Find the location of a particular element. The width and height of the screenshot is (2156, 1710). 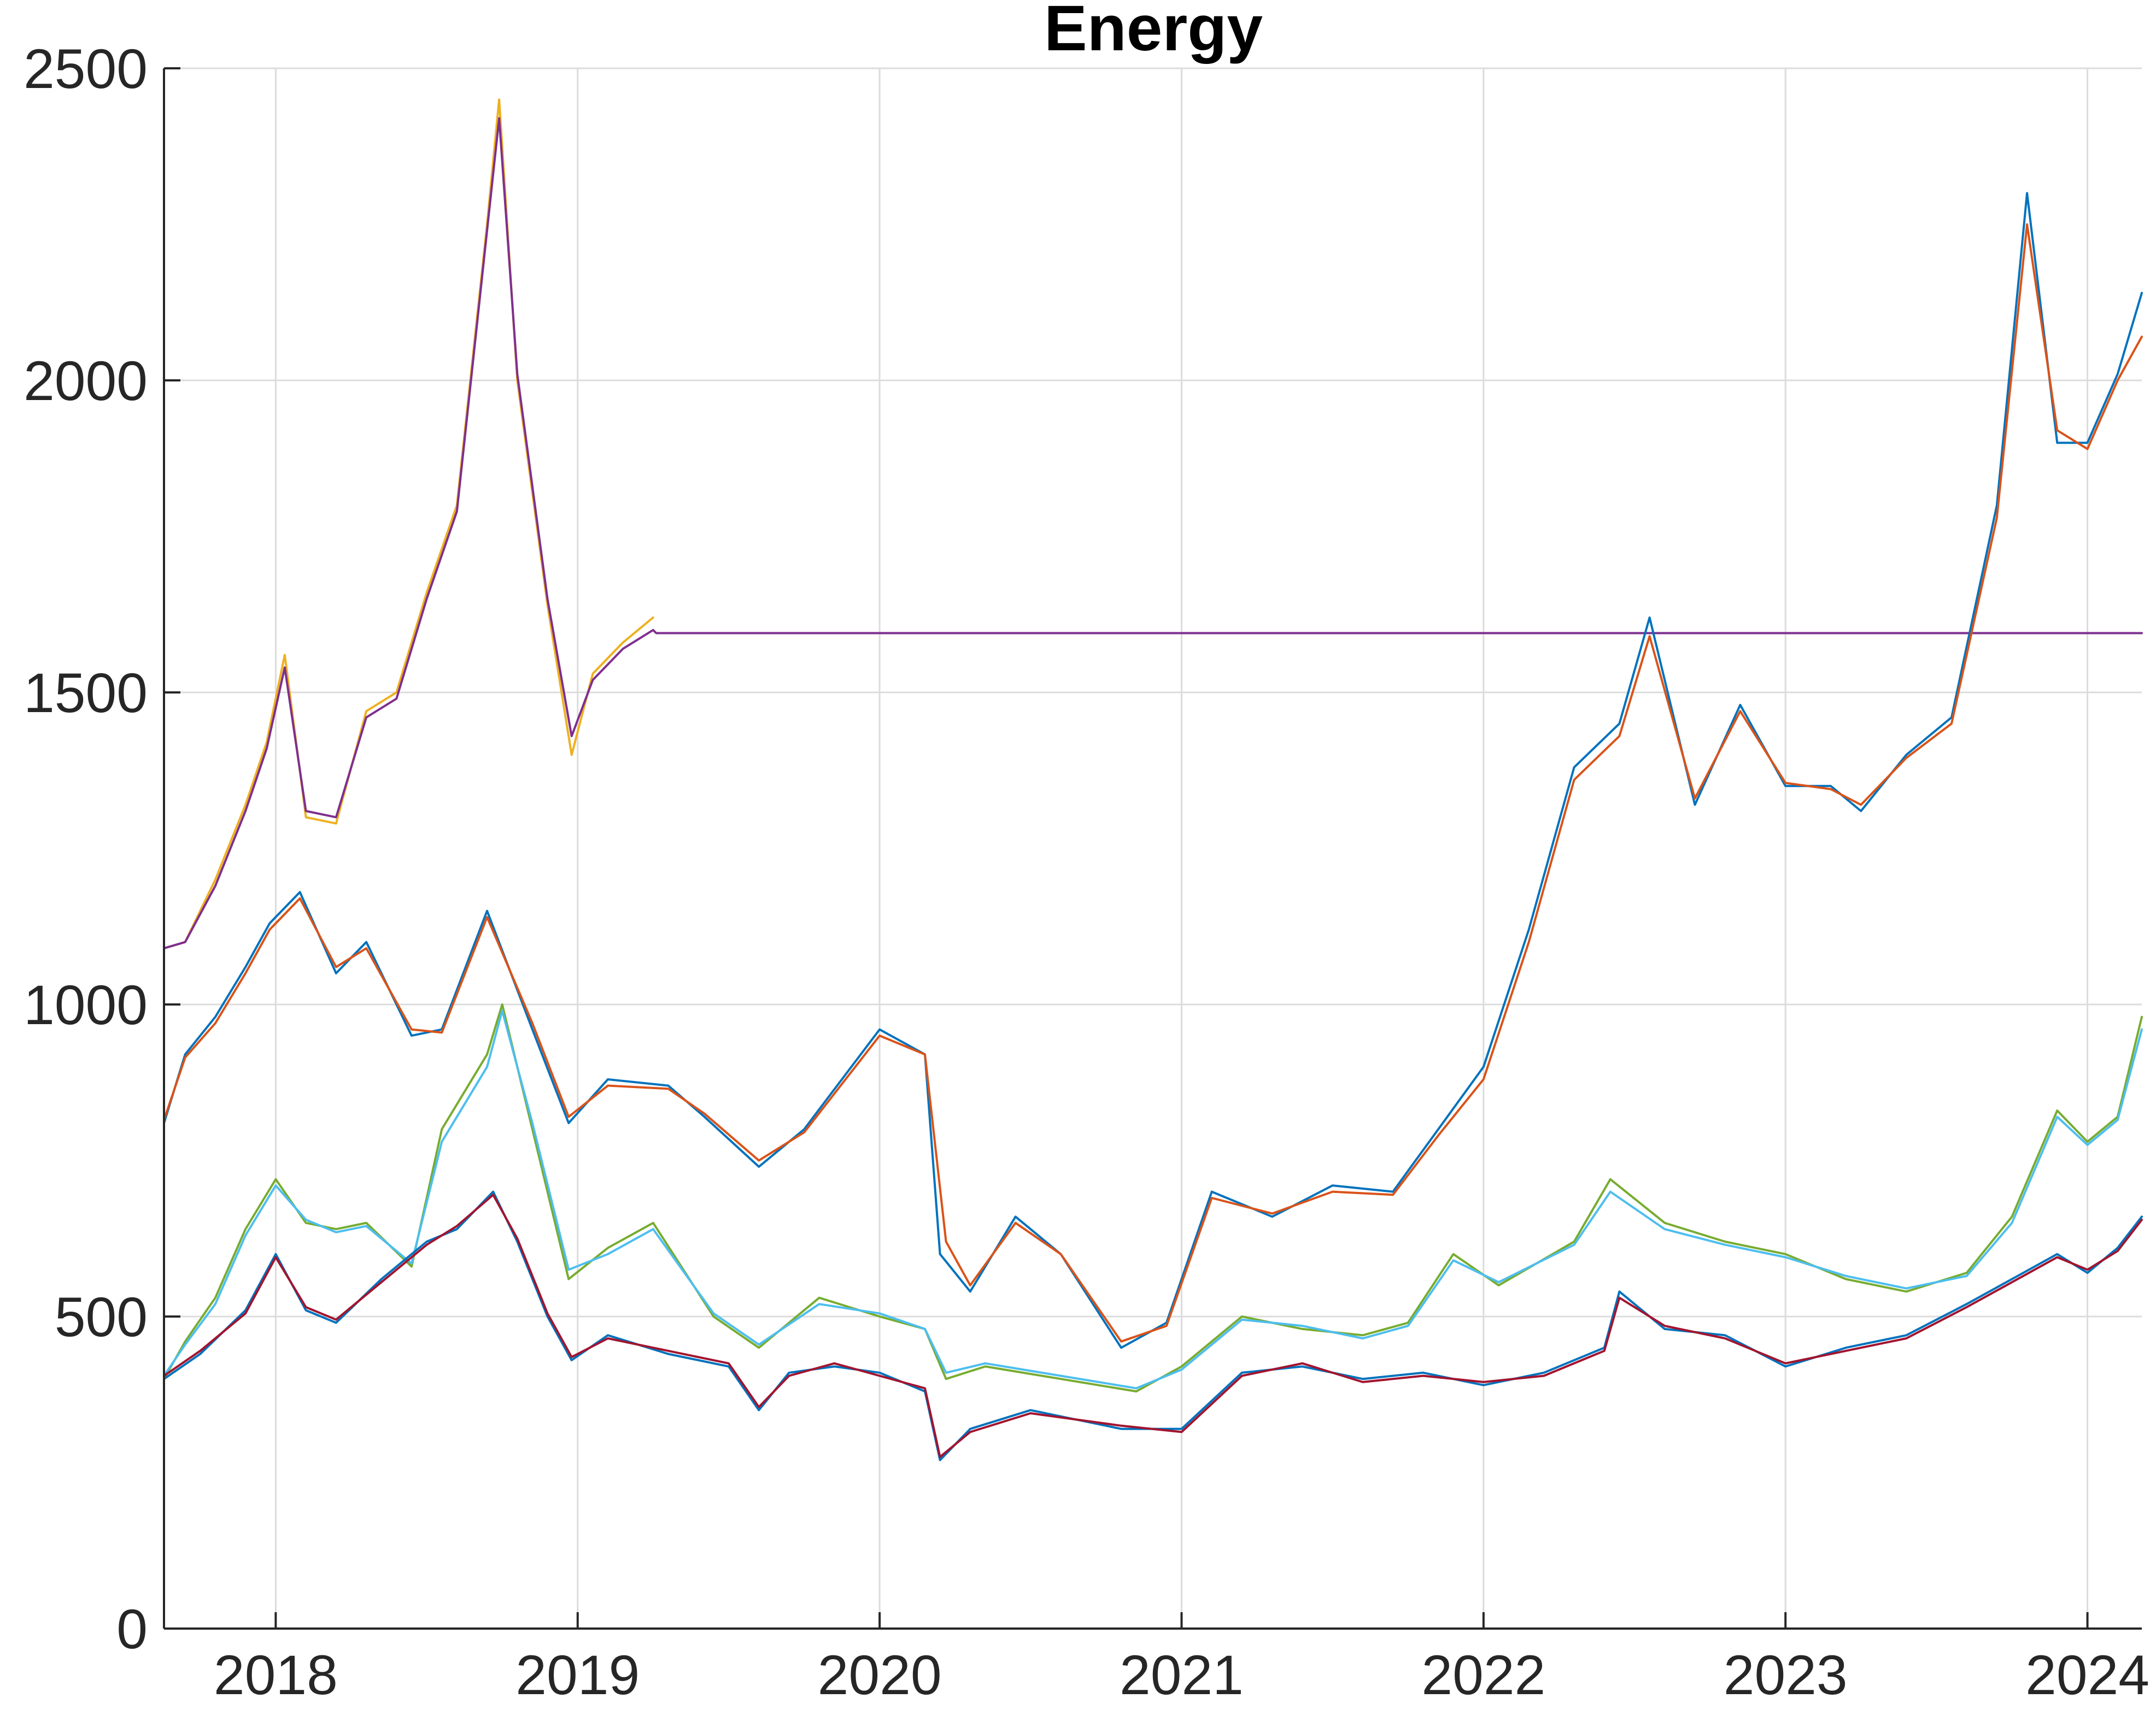

y-tick-label: 2500 is located at coordinates (86, 69).